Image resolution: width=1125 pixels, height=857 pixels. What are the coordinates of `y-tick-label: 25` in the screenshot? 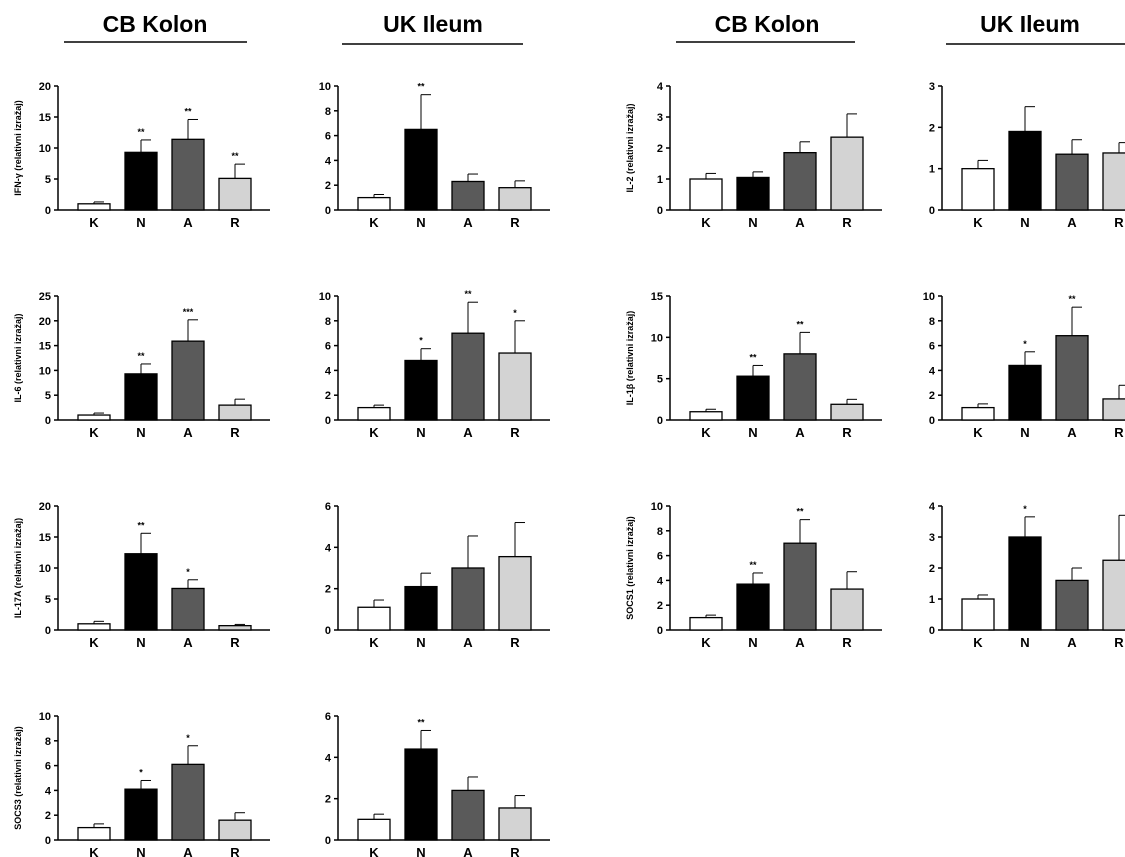 It's located at (45, 297).